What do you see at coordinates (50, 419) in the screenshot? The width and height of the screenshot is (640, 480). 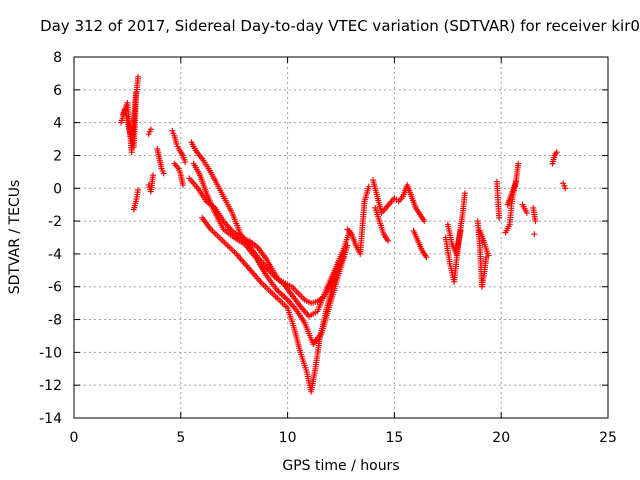 I see `y-tick-label: -14` at bounding box center [50, 419].